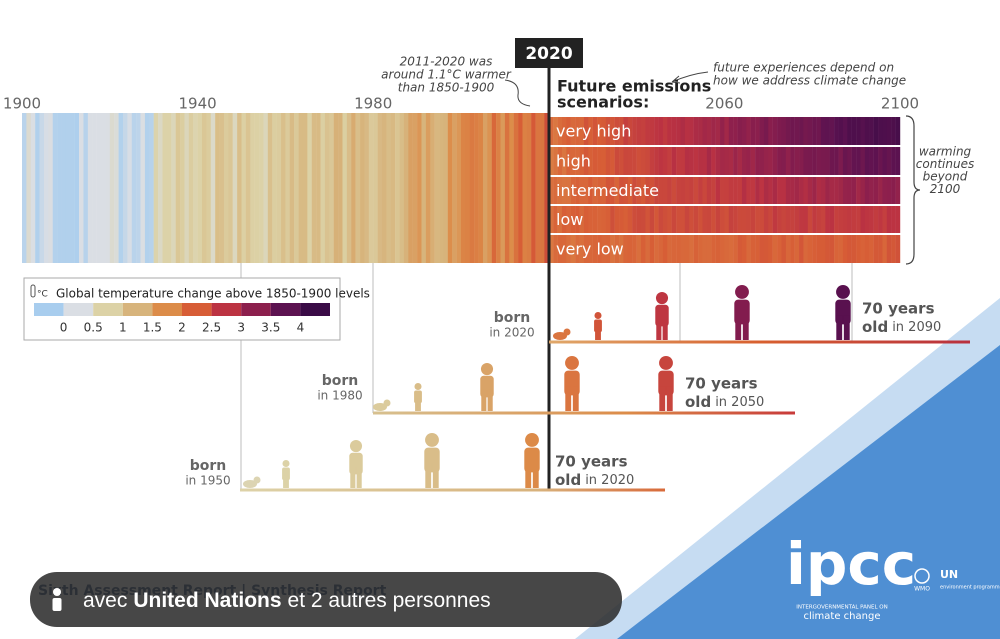  I want to click on legend-tick: 2.5, so click(211, 328).